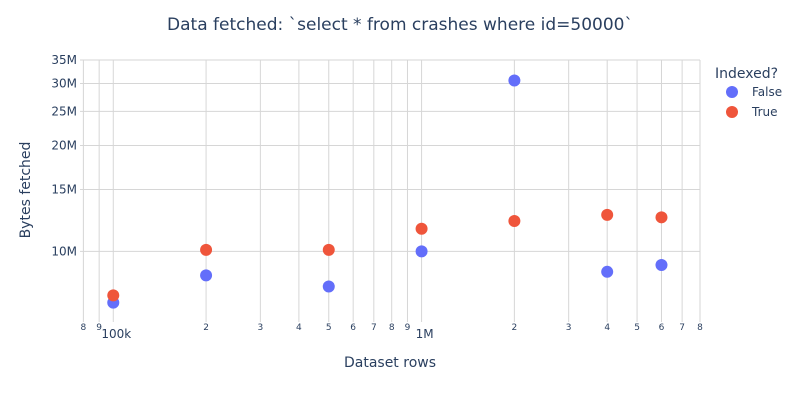  What do you see at coordinates (390, 363) in the screenshot?
I see `x-axis-title: Dataset rows` at bounding box center [390, 363].